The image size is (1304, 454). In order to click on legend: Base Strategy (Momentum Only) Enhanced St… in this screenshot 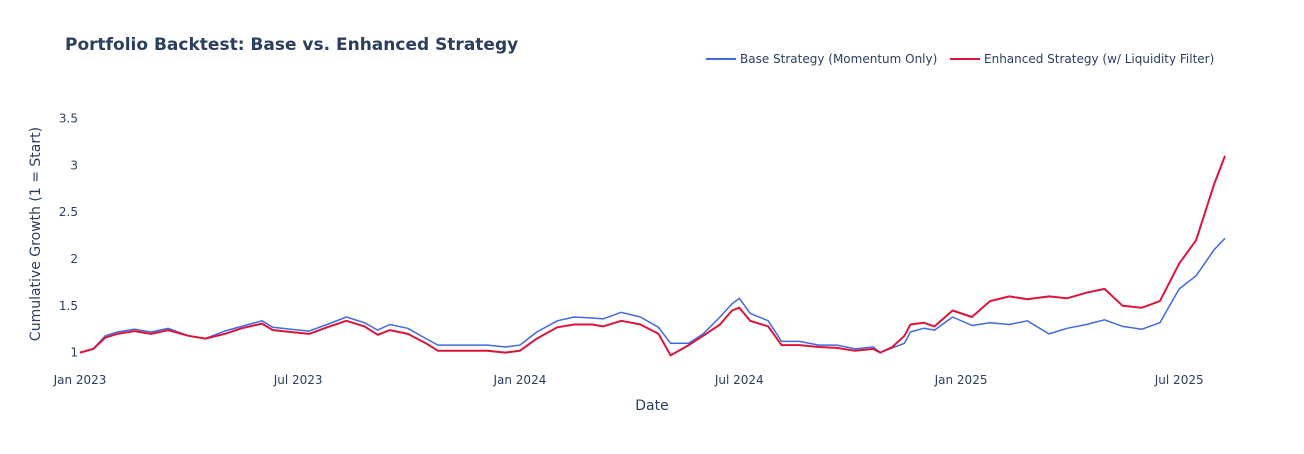, I will do `click(960, 59)`.